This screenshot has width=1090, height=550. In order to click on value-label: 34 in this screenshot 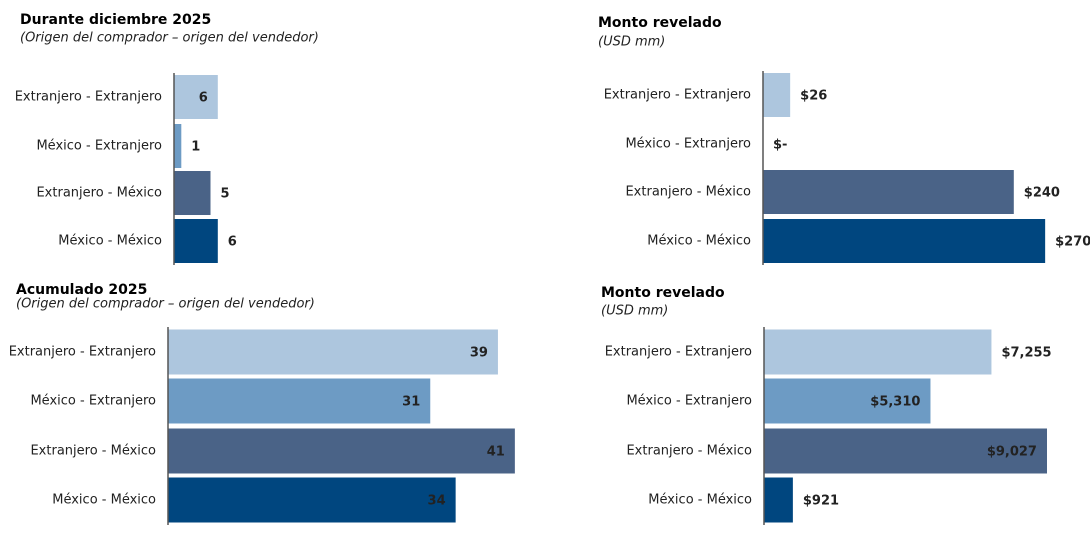, I will do `click(437, 501)`.